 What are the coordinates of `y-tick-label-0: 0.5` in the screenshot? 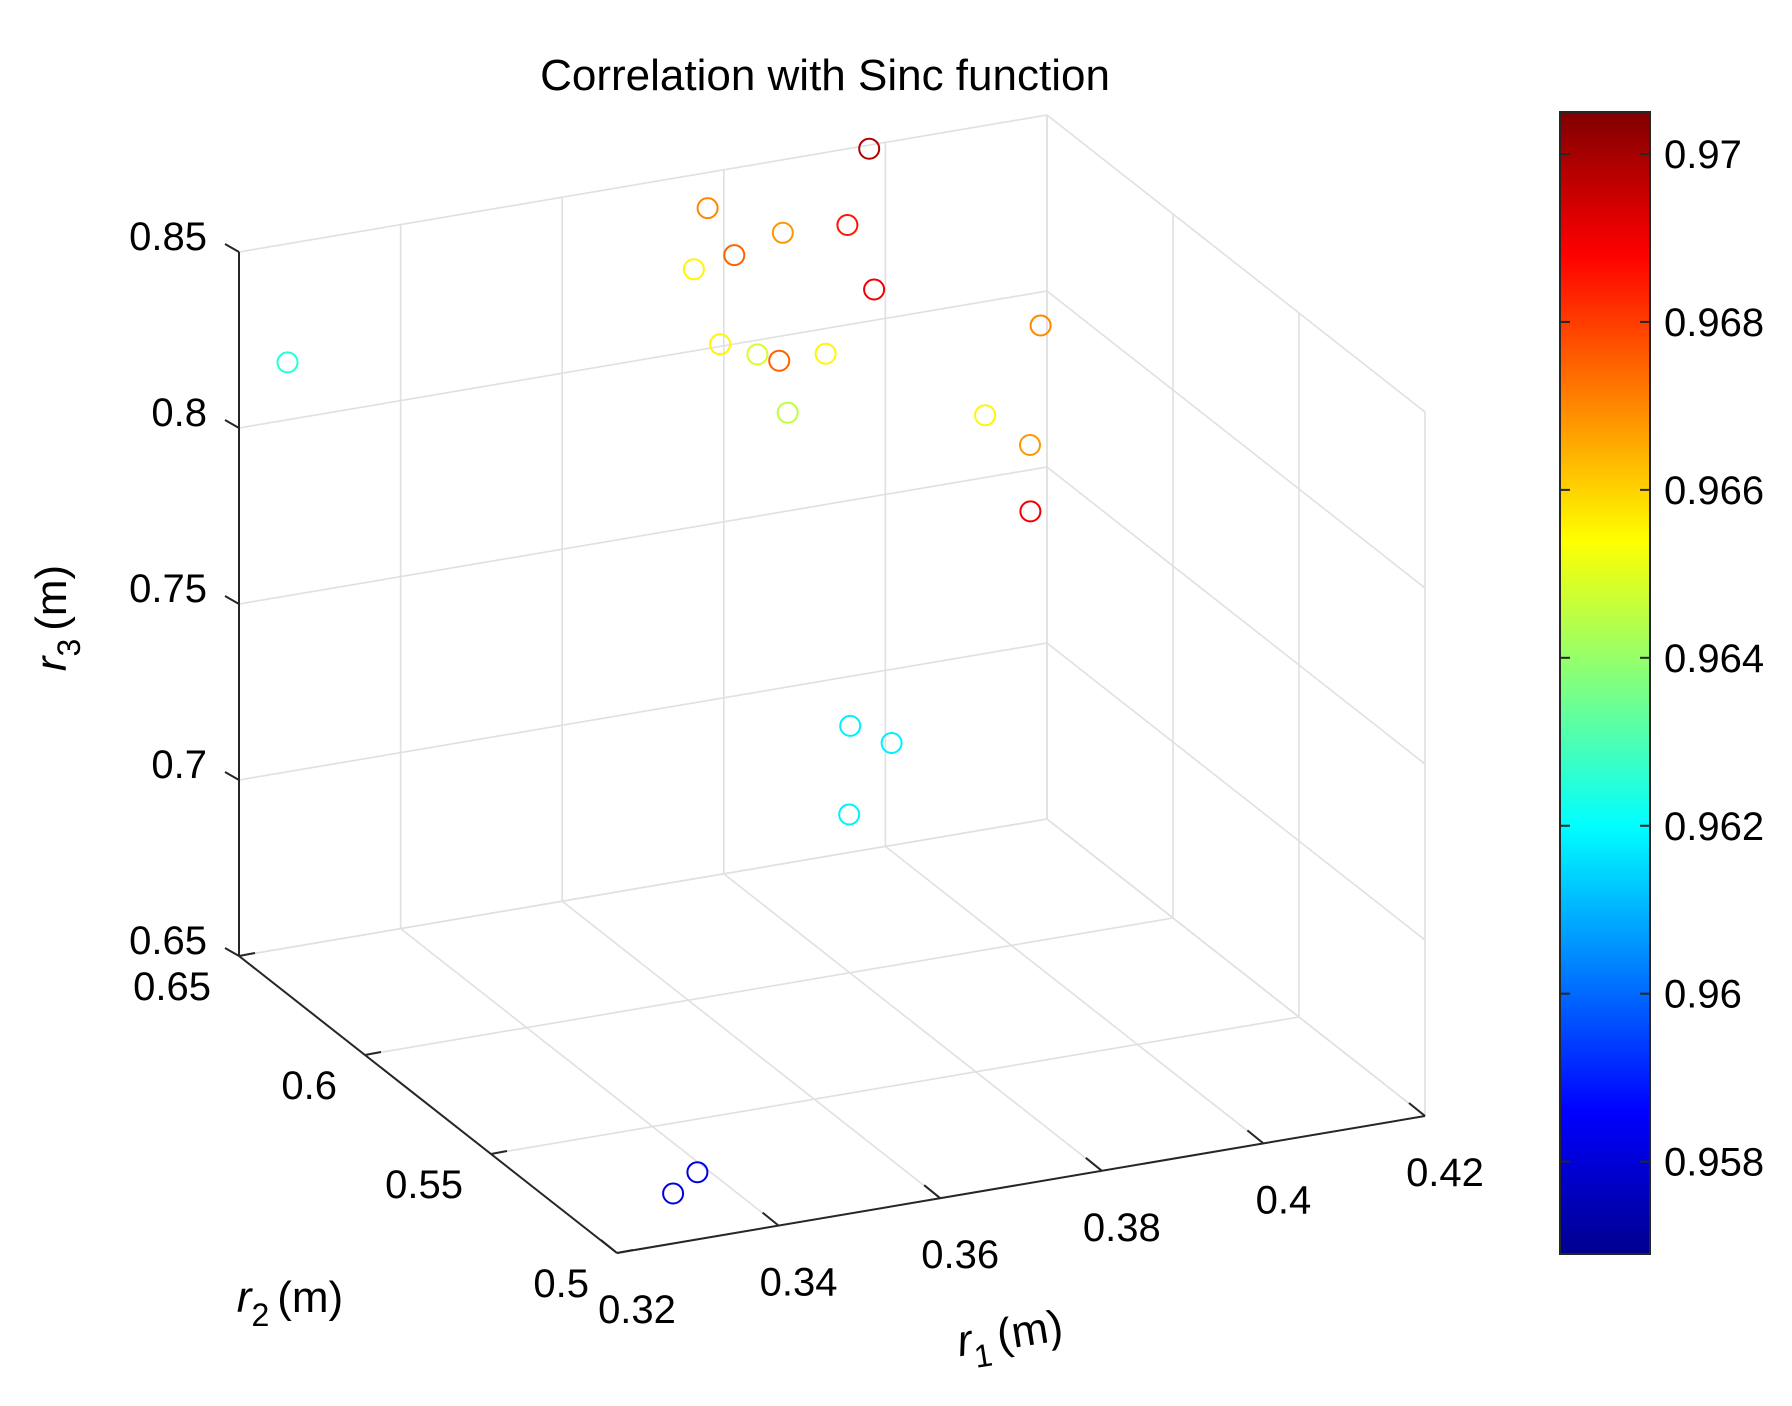 It's located at (561, 1284).